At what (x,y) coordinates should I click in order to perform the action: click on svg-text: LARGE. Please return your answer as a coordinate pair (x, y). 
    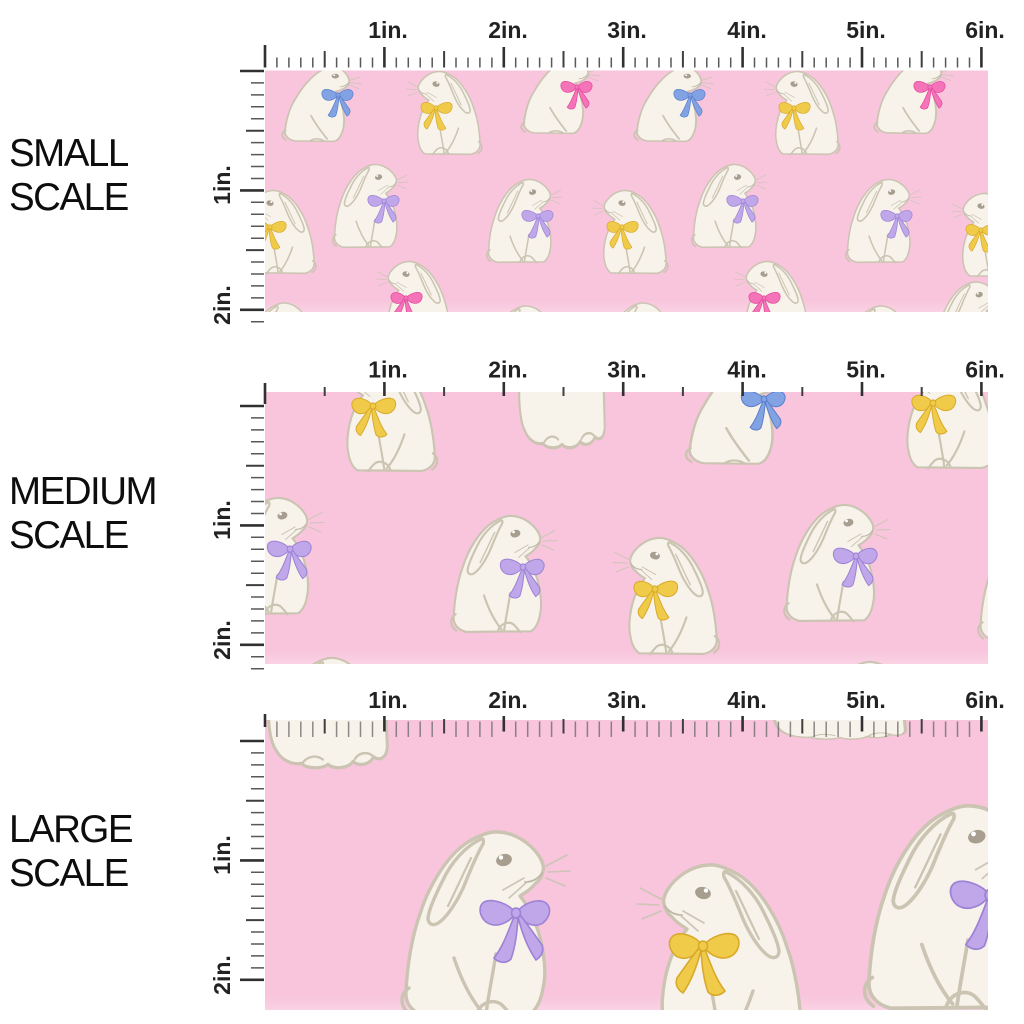
    Looking at the image, I should click on (71, 829).